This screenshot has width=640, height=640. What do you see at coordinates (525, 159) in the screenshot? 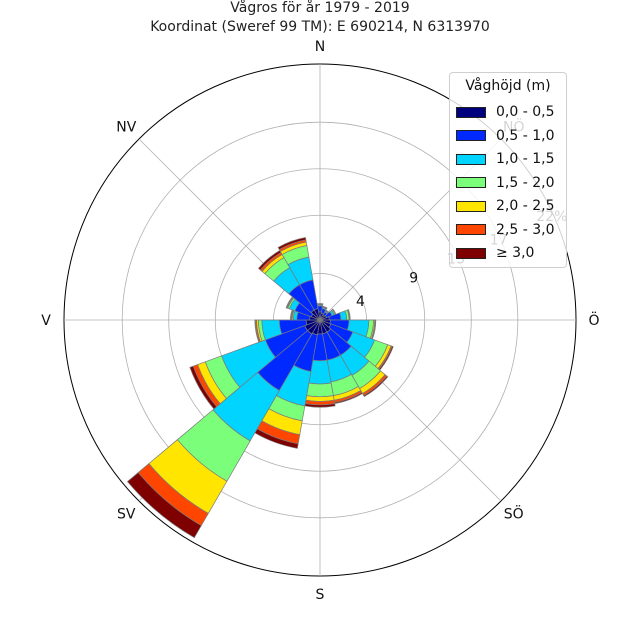
I see `legend-label: 1,0 - 1,5` at bounding box center [525, 159].